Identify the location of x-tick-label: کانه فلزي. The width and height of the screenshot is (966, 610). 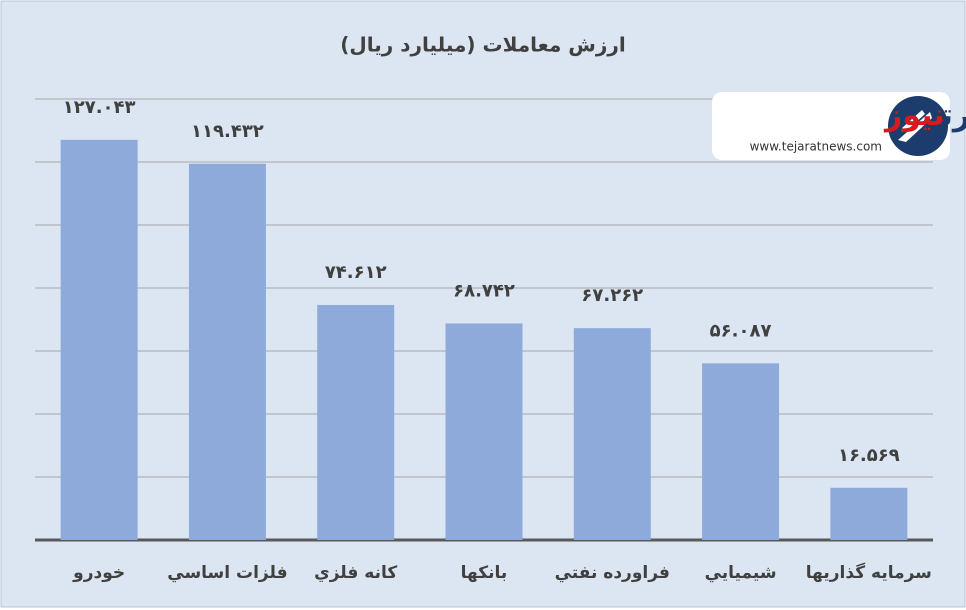
(355, 573).